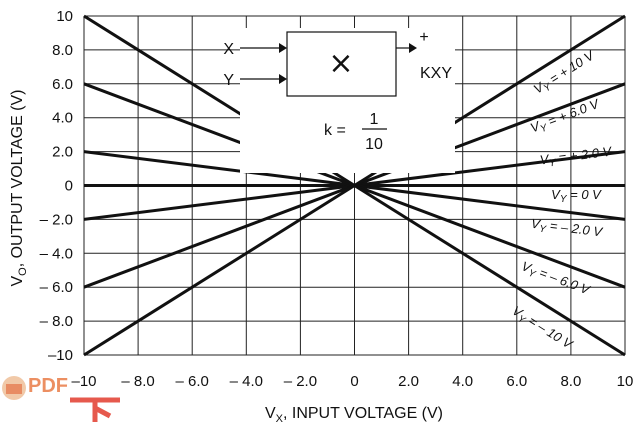 The image size is (633, 427). I want to click on watermark-logo: PDF, so click(61, 398).